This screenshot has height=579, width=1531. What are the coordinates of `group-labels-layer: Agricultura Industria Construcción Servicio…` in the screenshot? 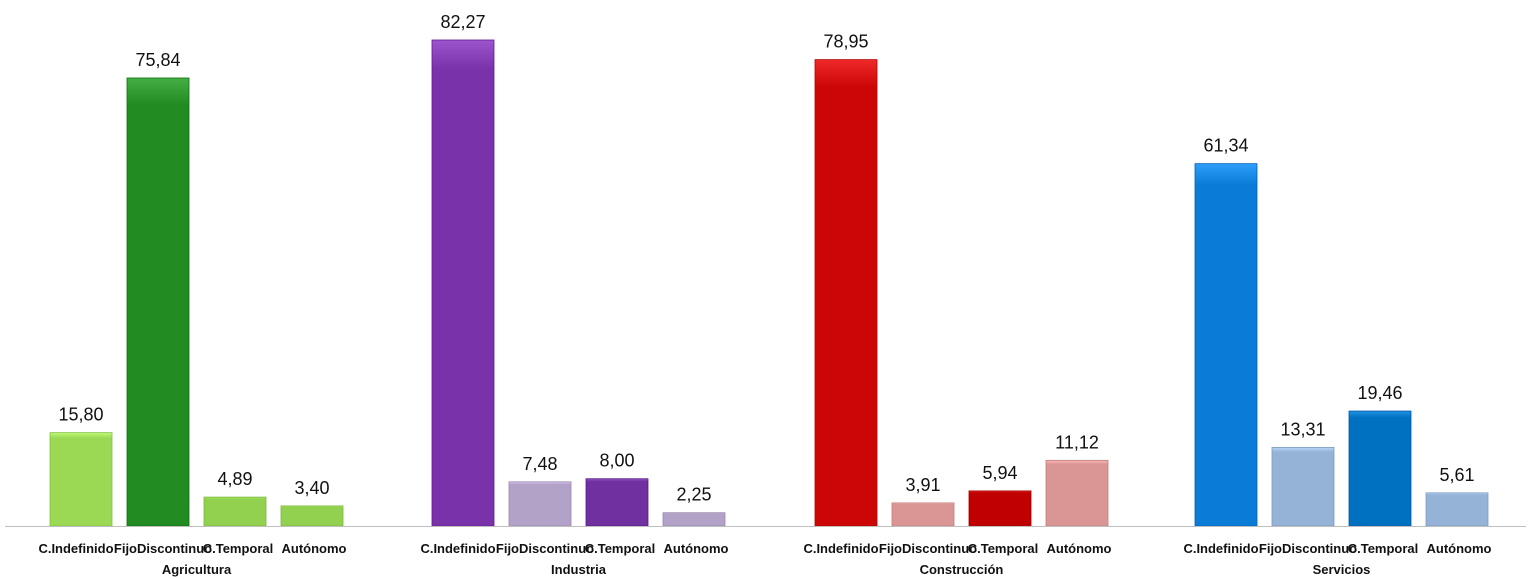 It's located at (766, 569).